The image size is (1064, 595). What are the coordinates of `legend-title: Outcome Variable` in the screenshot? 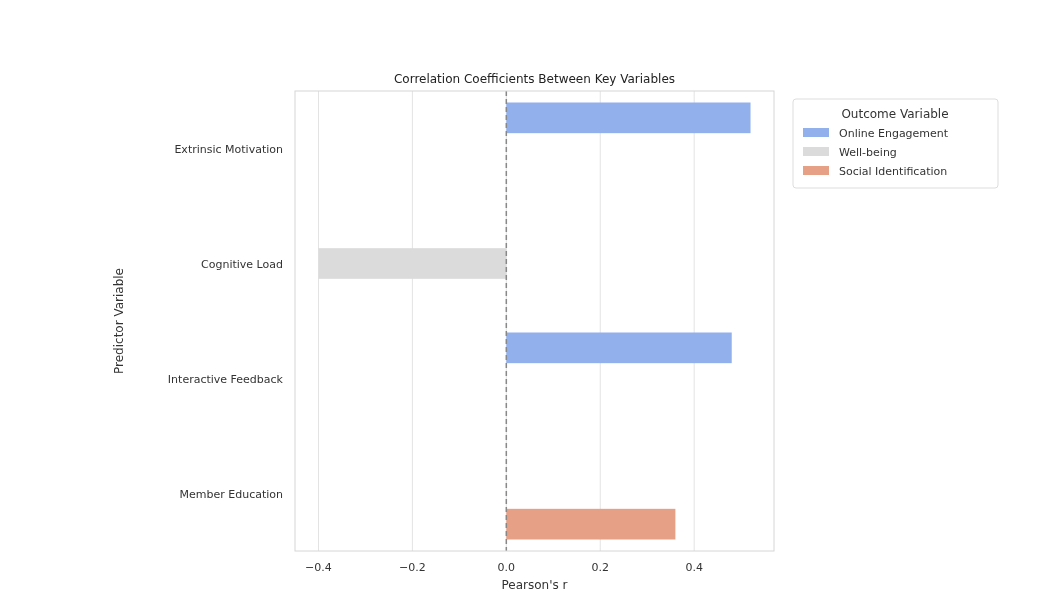 It's located at (895, 114).